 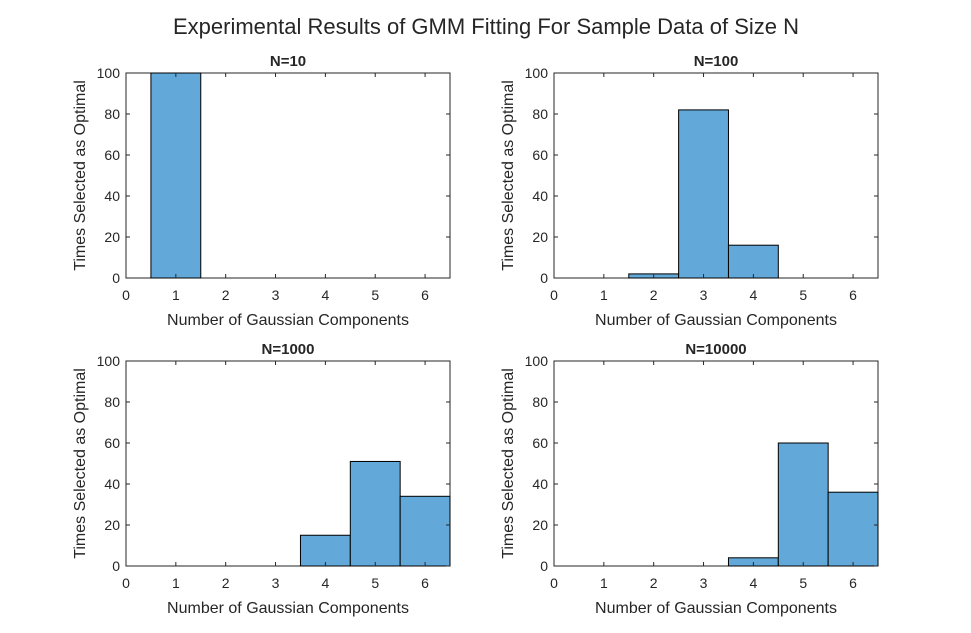 What do you see at coordinates (288, 61) in the screenshot?
I see `subplot-title: N=10` at bounding box center [288, 61].